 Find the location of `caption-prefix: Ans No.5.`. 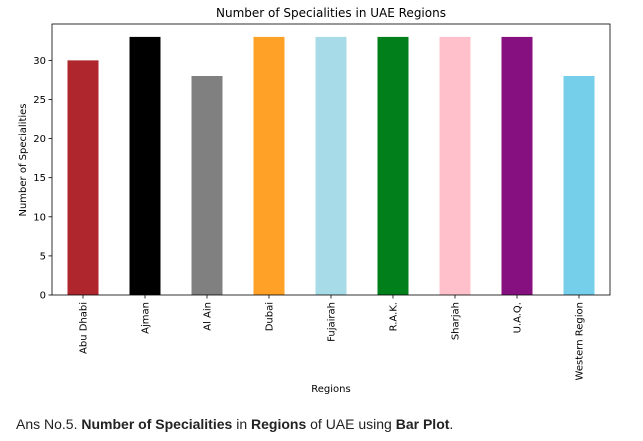

caption-prefix: Ans No.5. is located at coordinates (49, 424).